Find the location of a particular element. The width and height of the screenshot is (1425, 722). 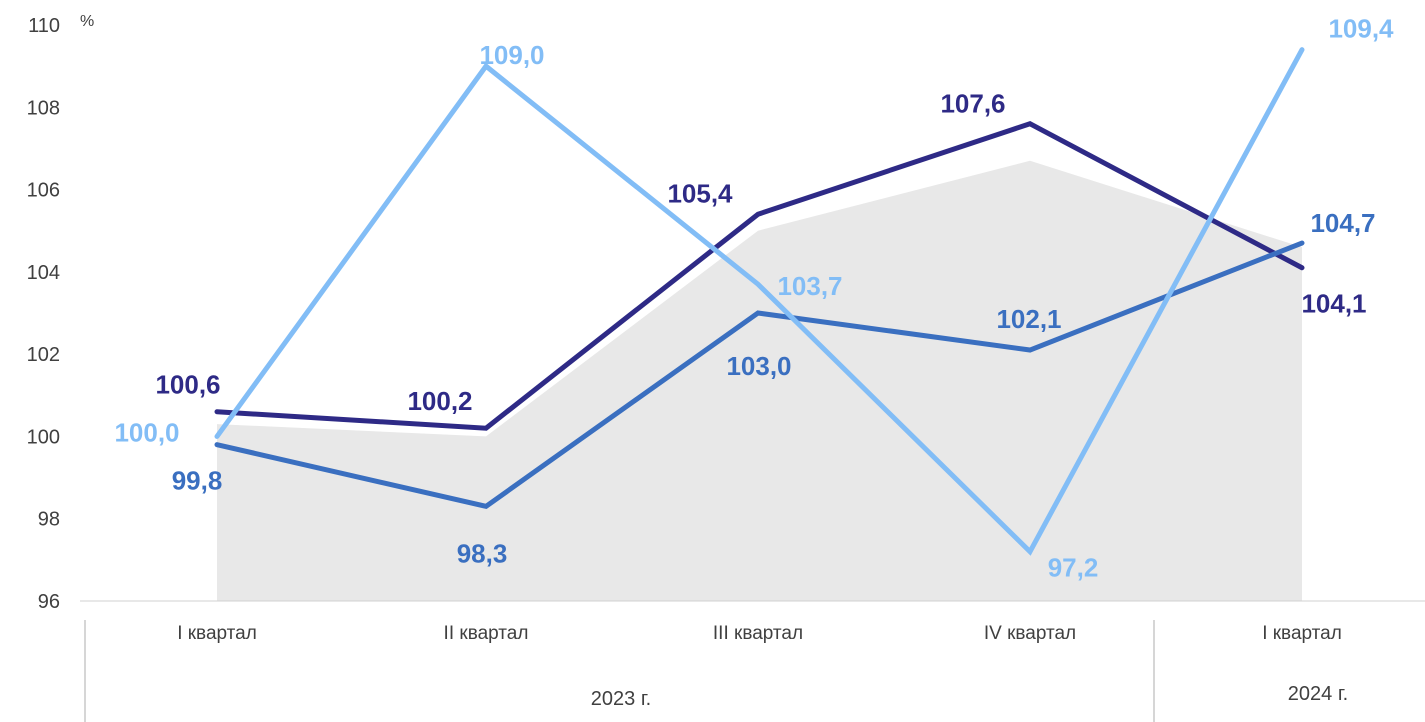

data-label: 103,0 is located at coordinates (758, 366).